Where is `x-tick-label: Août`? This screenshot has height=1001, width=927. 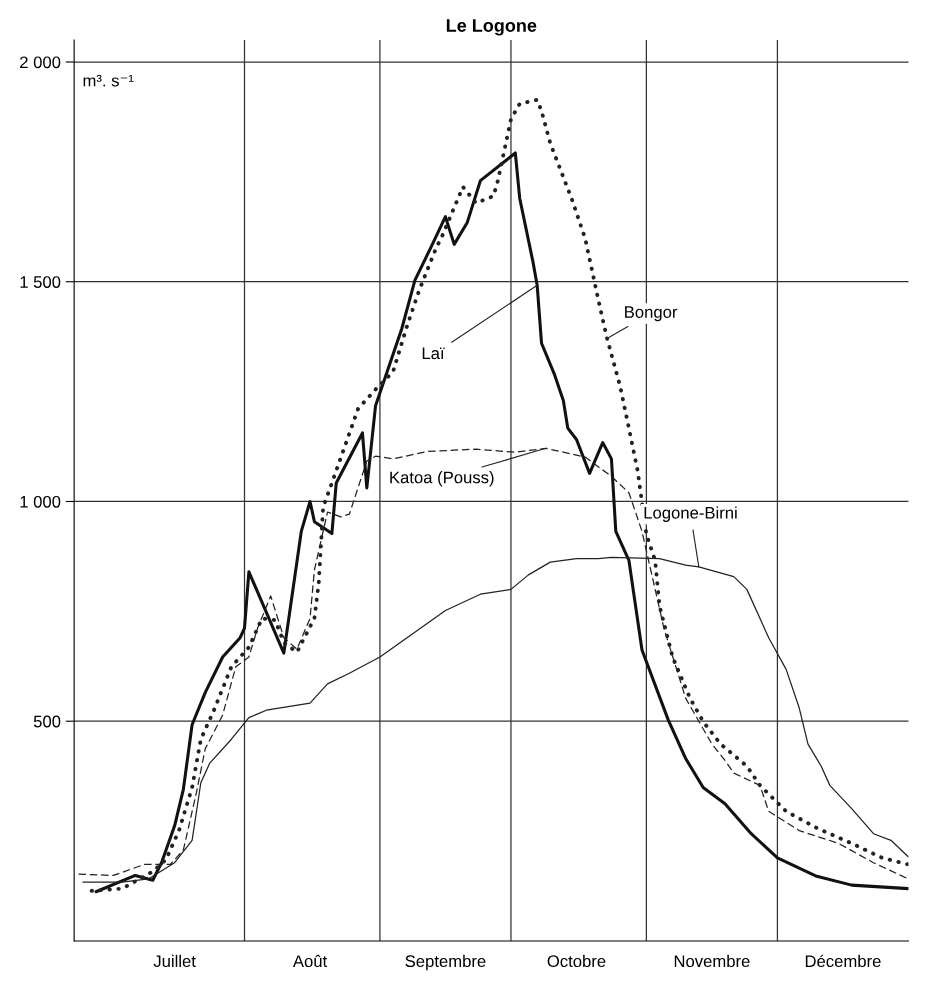 x-tick-label: Août is located at coordinates (310, 961).